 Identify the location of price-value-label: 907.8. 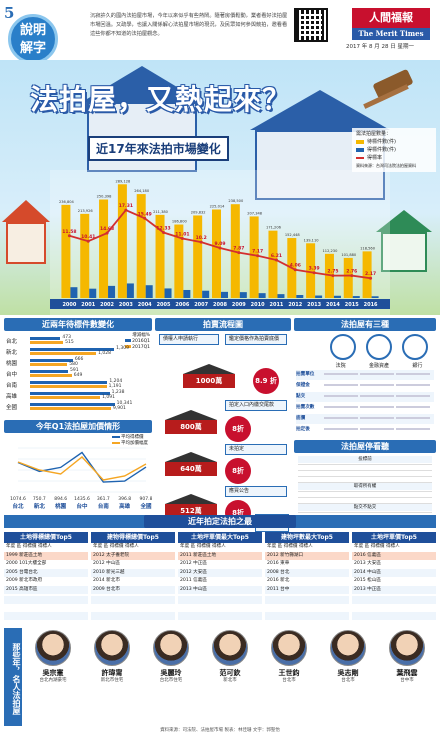
(146, 499).